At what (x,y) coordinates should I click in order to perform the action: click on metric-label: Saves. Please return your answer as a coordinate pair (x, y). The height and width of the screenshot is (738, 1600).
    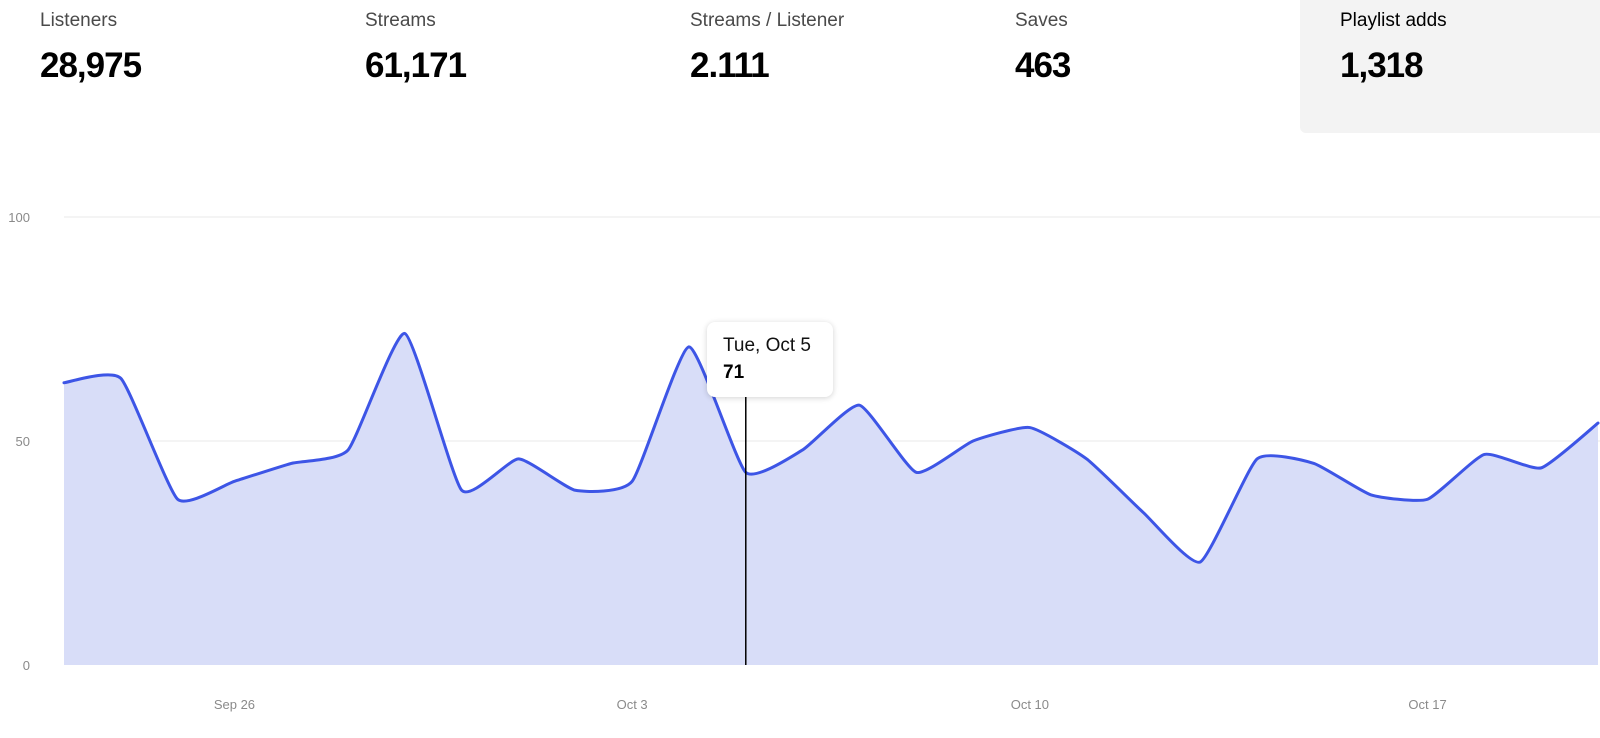
    Looking at the image, I should click on (1041, 20).